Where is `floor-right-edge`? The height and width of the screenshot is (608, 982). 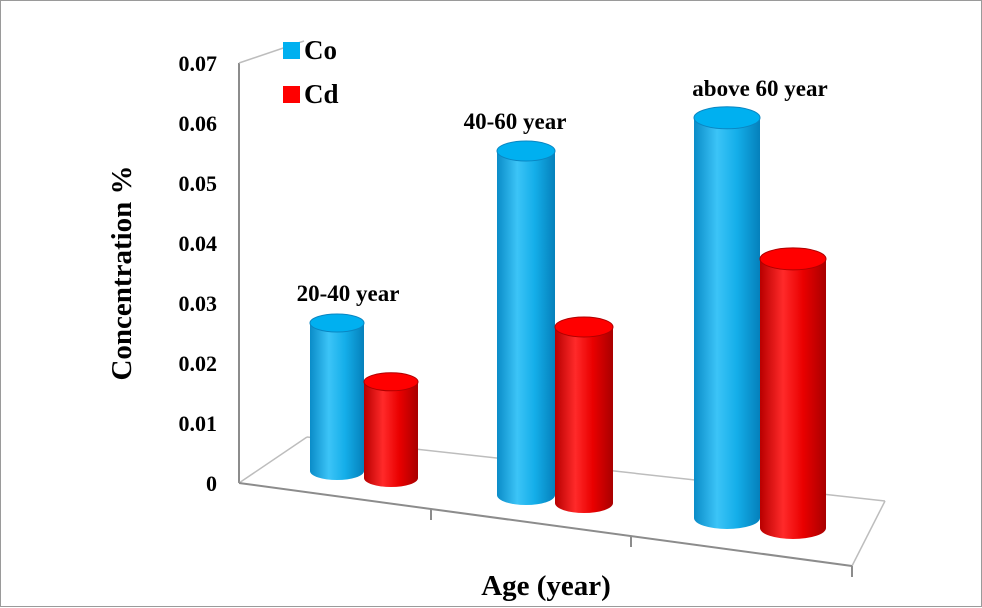
floor-right-edge is located at coordinates (868, 533).